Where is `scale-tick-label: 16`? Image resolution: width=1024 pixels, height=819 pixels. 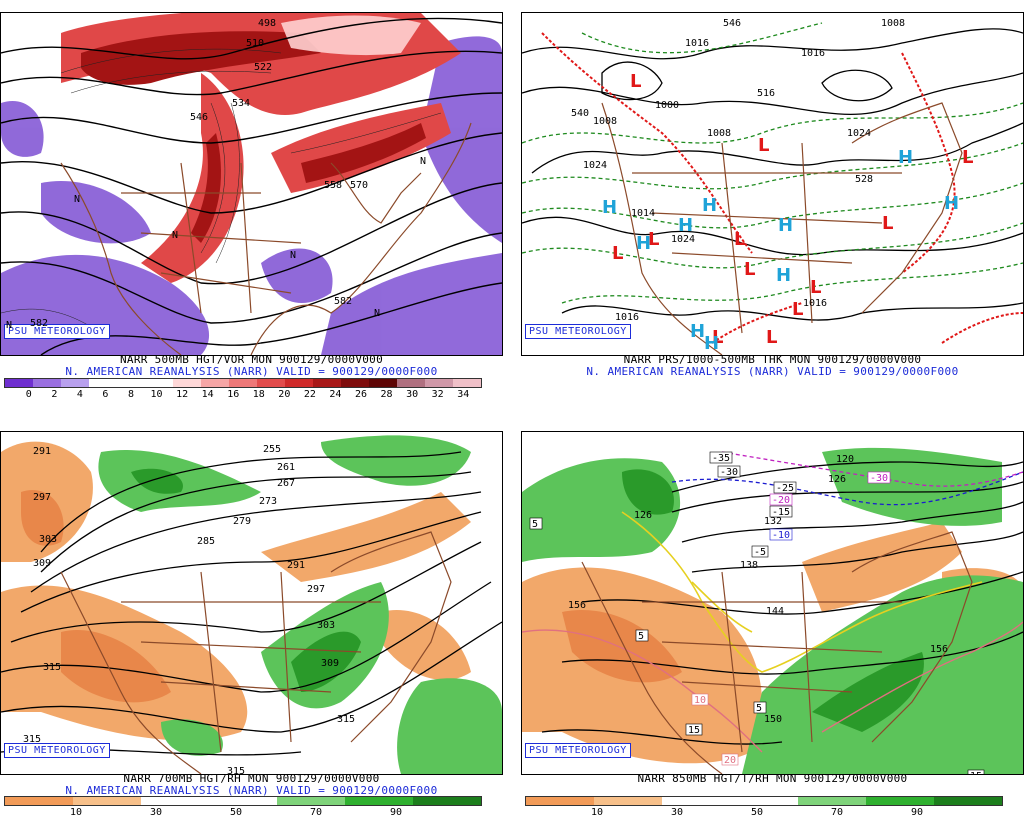
scale-tick-label: 16 is located at coordinates (233, 394).